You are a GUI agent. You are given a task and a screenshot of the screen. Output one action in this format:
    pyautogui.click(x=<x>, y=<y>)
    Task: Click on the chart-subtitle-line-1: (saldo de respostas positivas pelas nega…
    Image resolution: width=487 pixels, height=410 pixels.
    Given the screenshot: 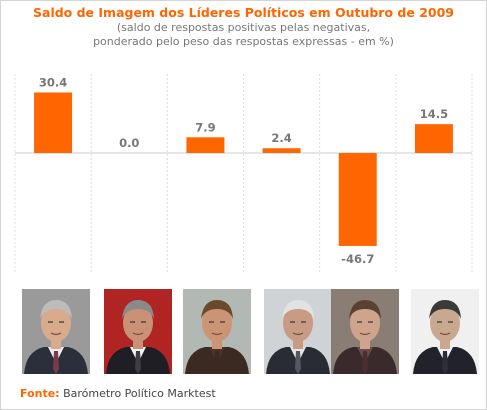 What is the action you would take?
    pyautogui.click(x=243, y=27)
    